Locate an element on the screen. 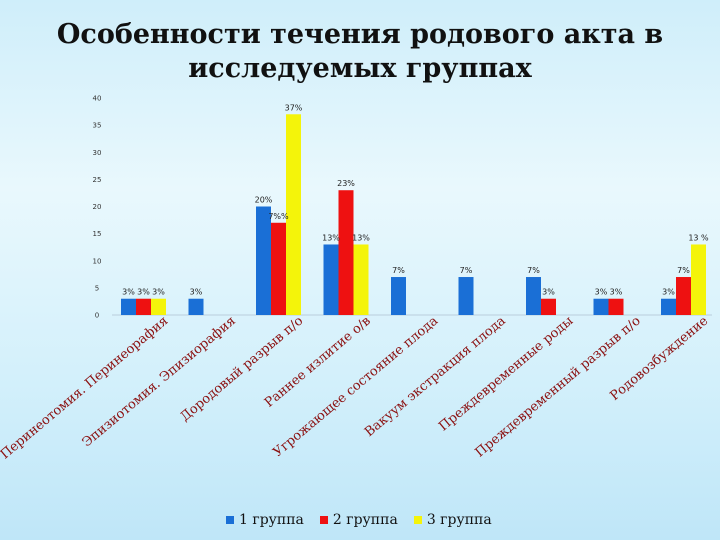 Image resolution: width=720 pixels, height=540 pixels. data-label: 37% is located at coordinates (294, 107).